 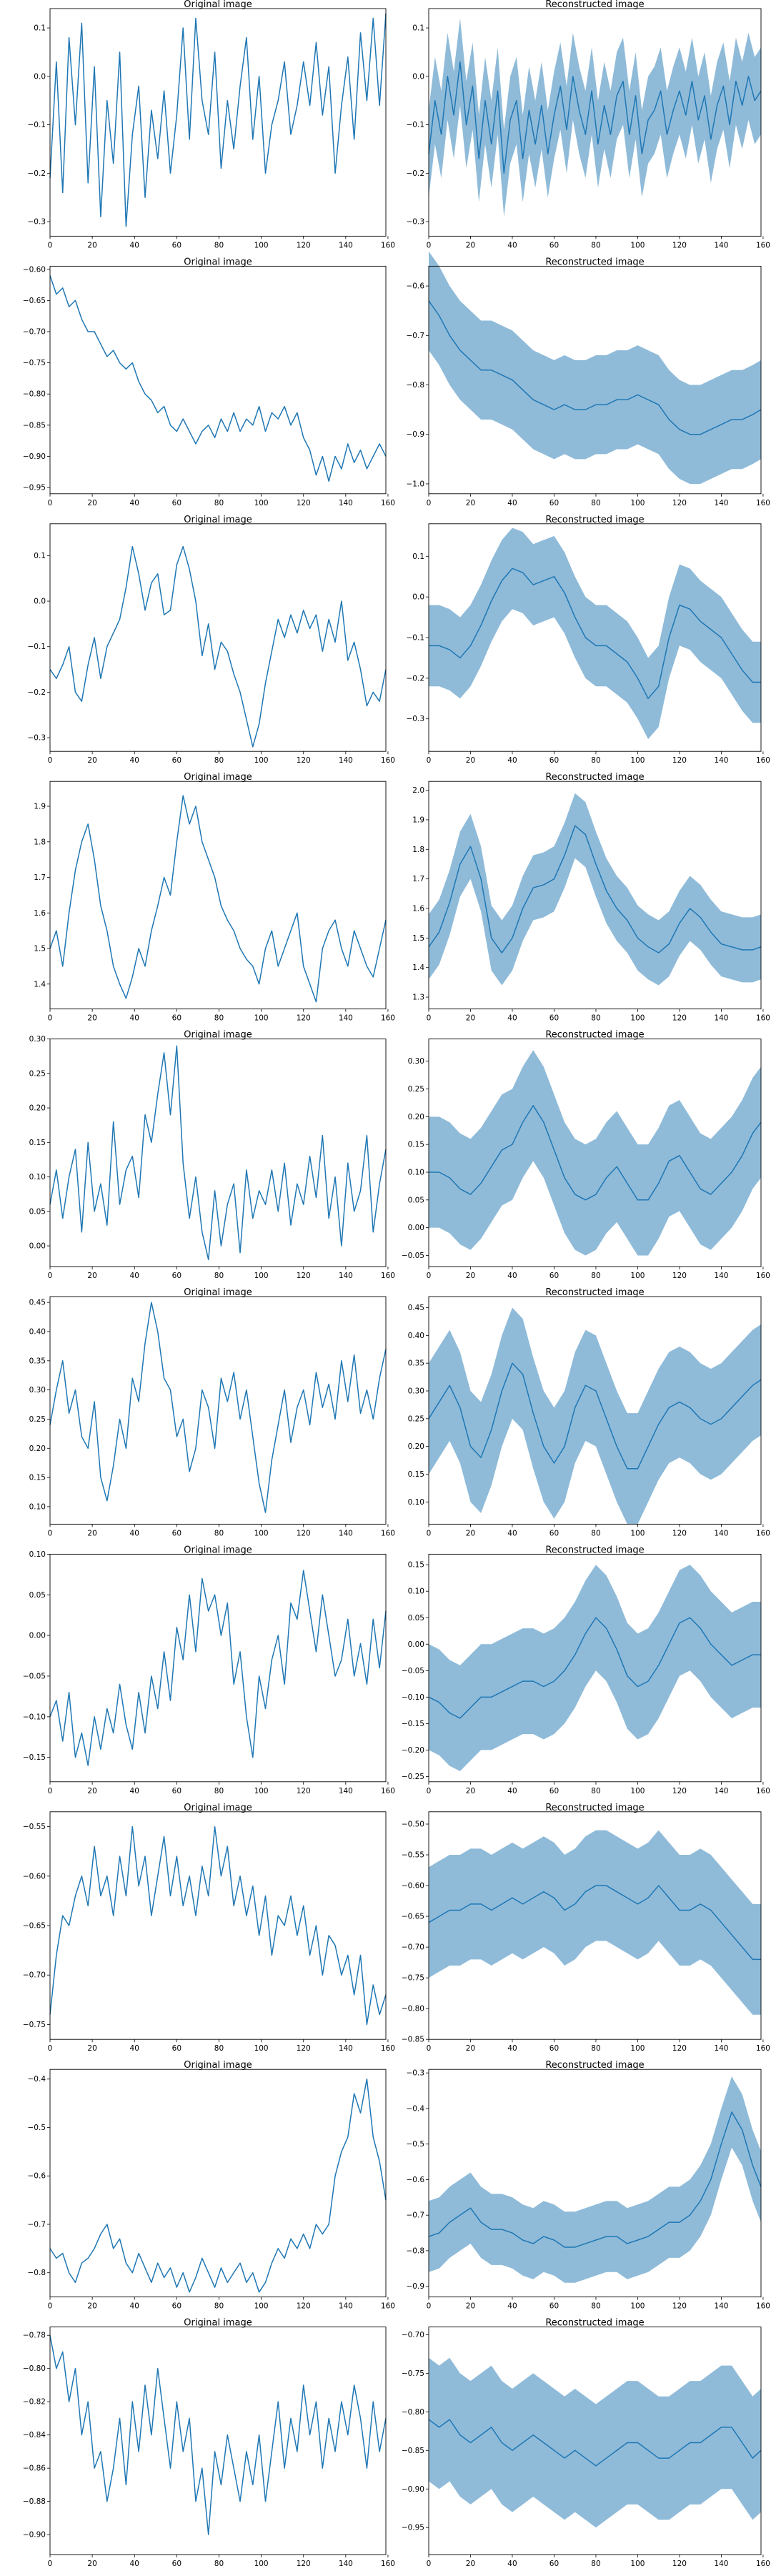 I want to click on y-tick-label: −0.90, so click(x=413, y=2489).